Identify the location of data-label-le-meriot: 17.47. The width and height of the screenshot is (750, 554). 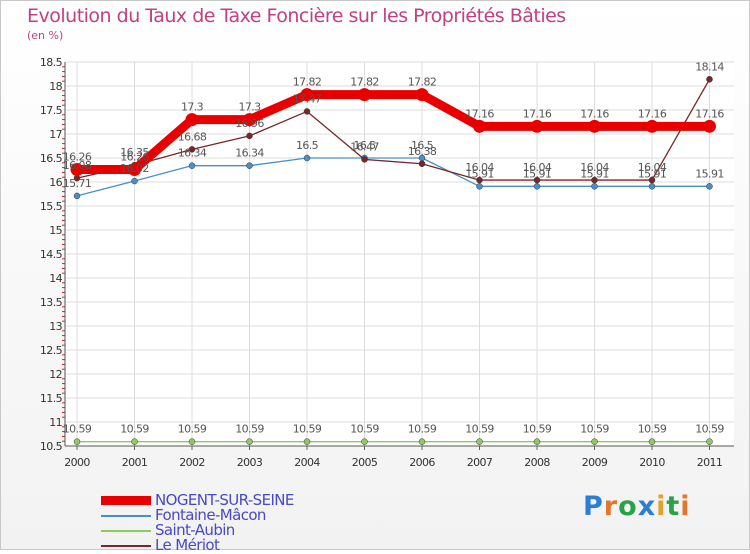
(307, 98).